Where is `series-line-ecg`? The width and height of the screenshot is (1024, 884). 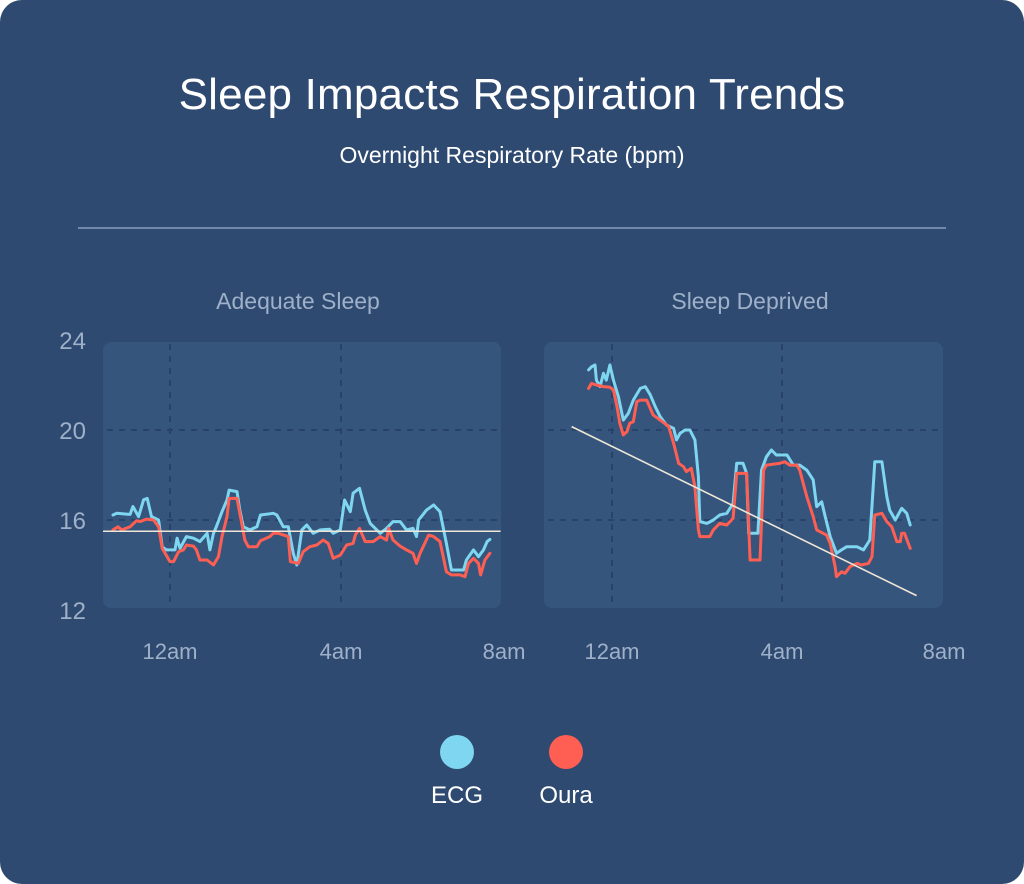
series-line-ecg is located at coordinates (301, 529).